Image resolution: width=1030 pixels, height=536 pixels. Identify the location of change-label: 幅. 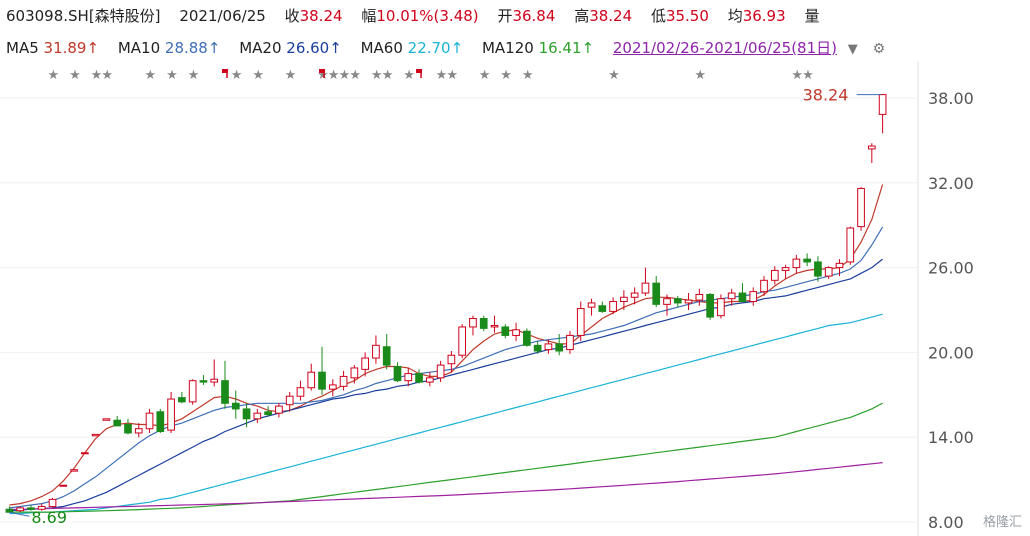
(369, 16).